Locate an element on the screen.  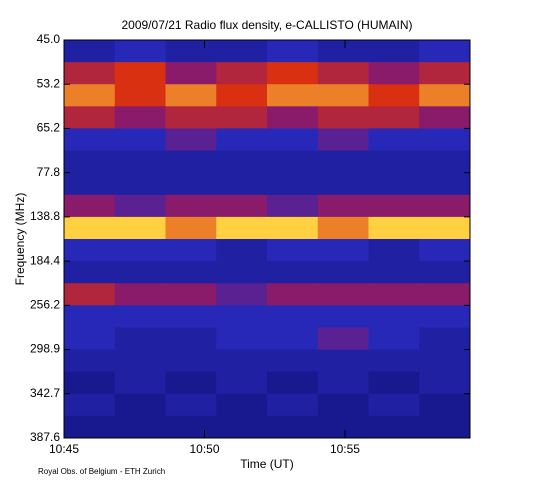
x-tick-label: 10:55 is located at coordinates (345, 449).